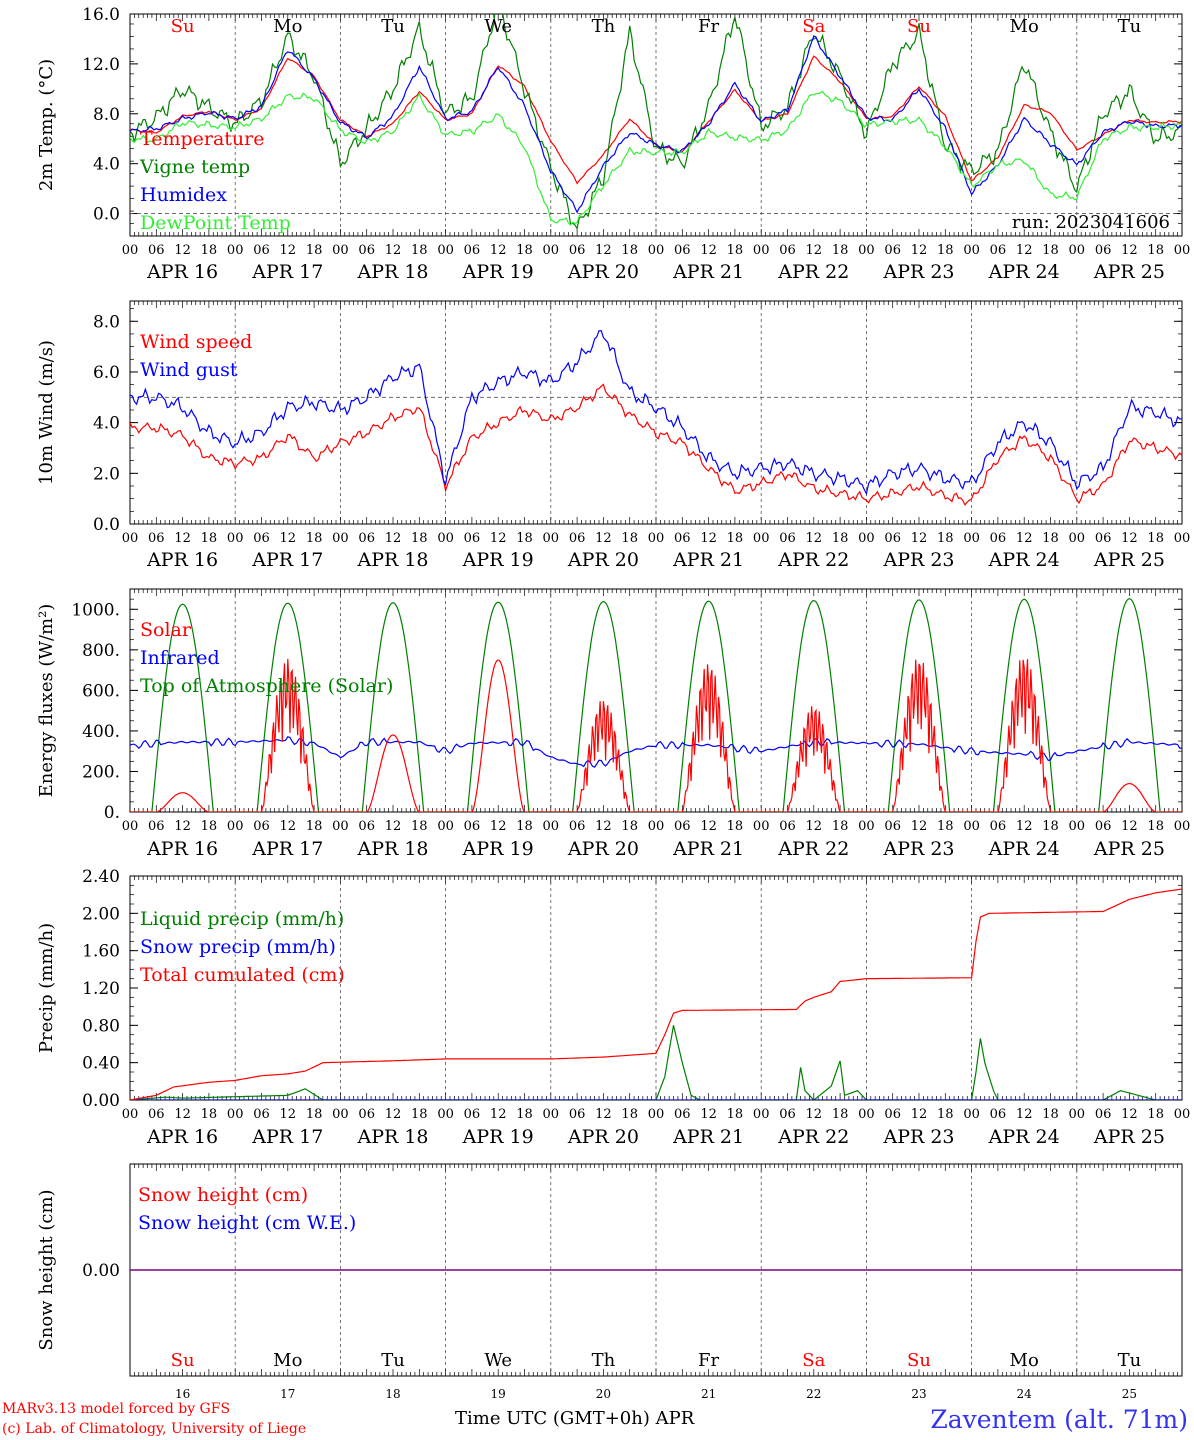  Describe the element at coordinates (182, 849) in the screenshot. I see `date-label: APR 16` at that location.